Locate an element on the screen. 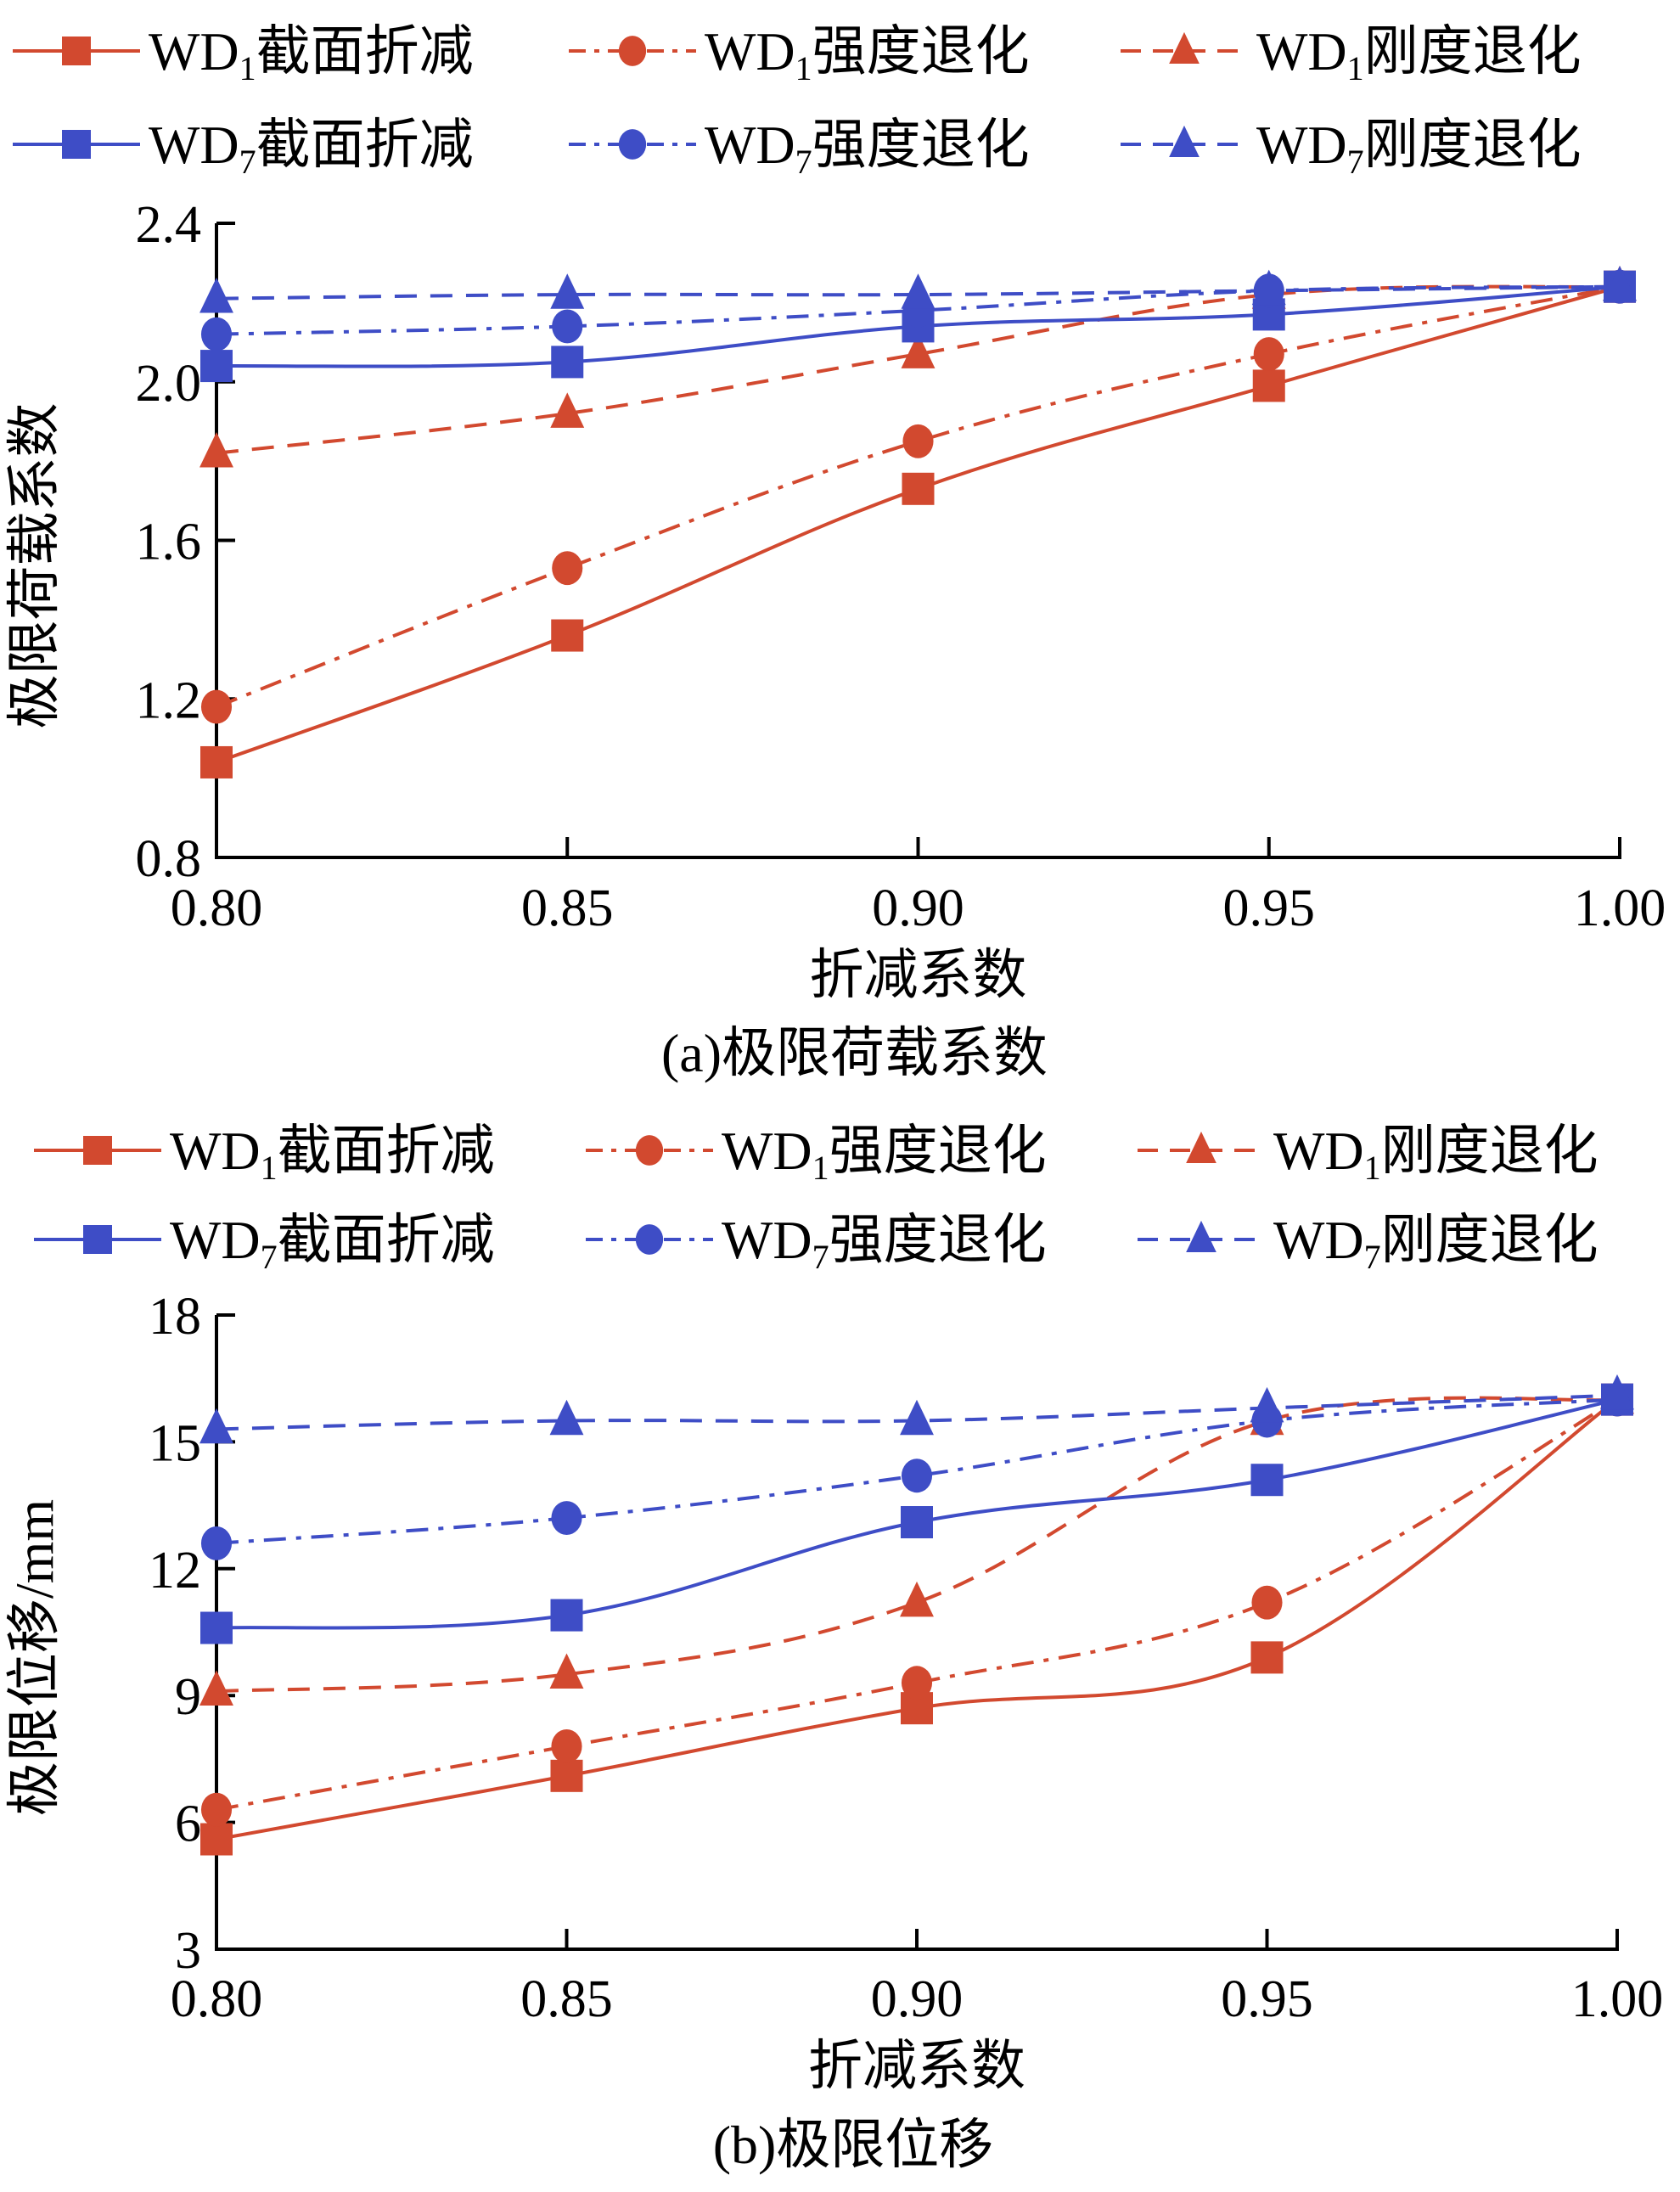 The height and width of the screenshot is (2192, 1680). legend-item: WD1截面折减 is located at coordinates (243, 54).